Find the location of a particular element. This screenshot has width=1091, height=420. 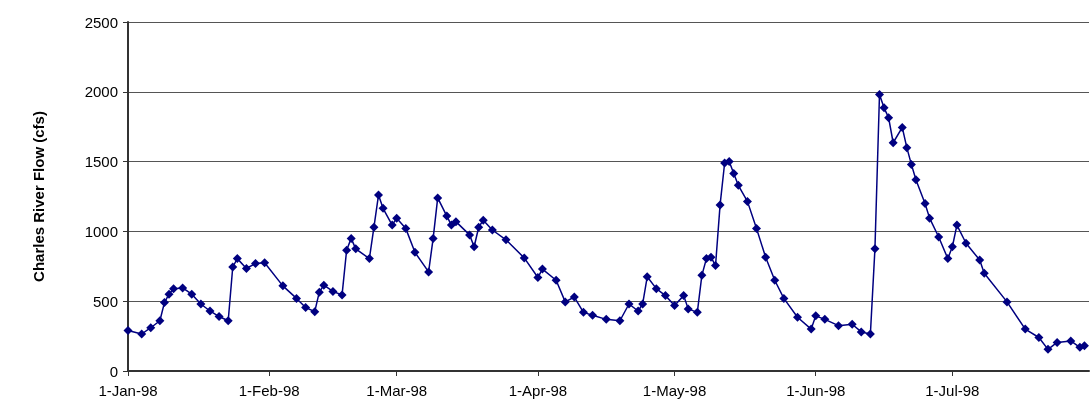

x-tick-label: 1-Apr-98 is located at coordinates (538, 390).